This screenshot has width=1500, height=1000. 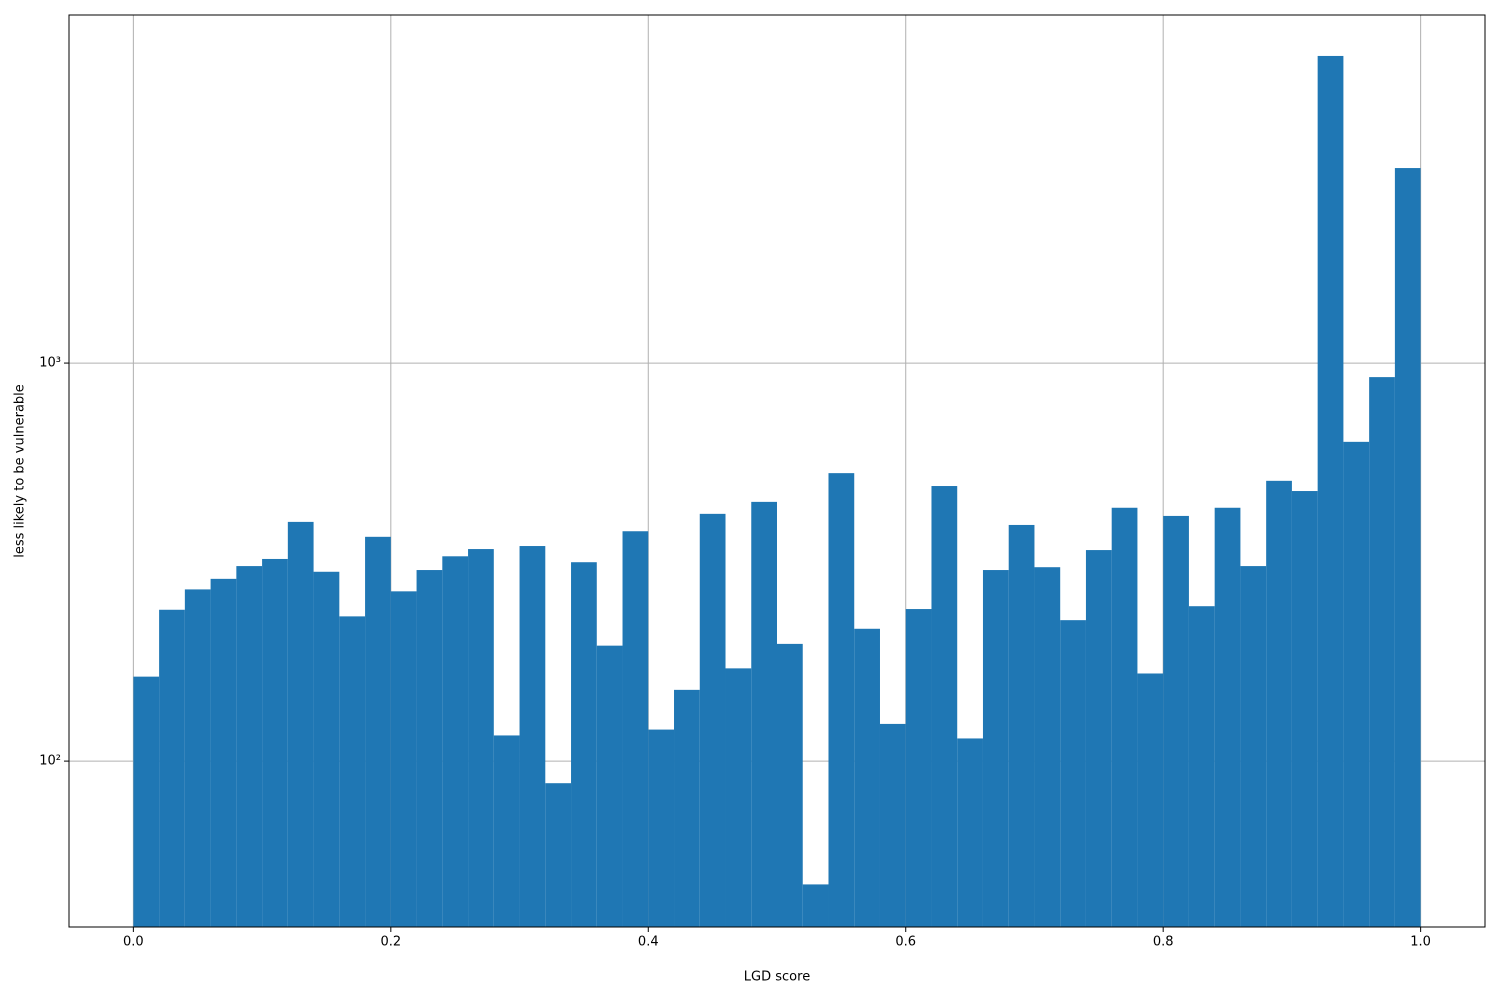 What do you see at coordinates (20, 471) in the screenshot?
I see `y-axis-label: less likely to be vulnerable` at bounding box center [20, 471].